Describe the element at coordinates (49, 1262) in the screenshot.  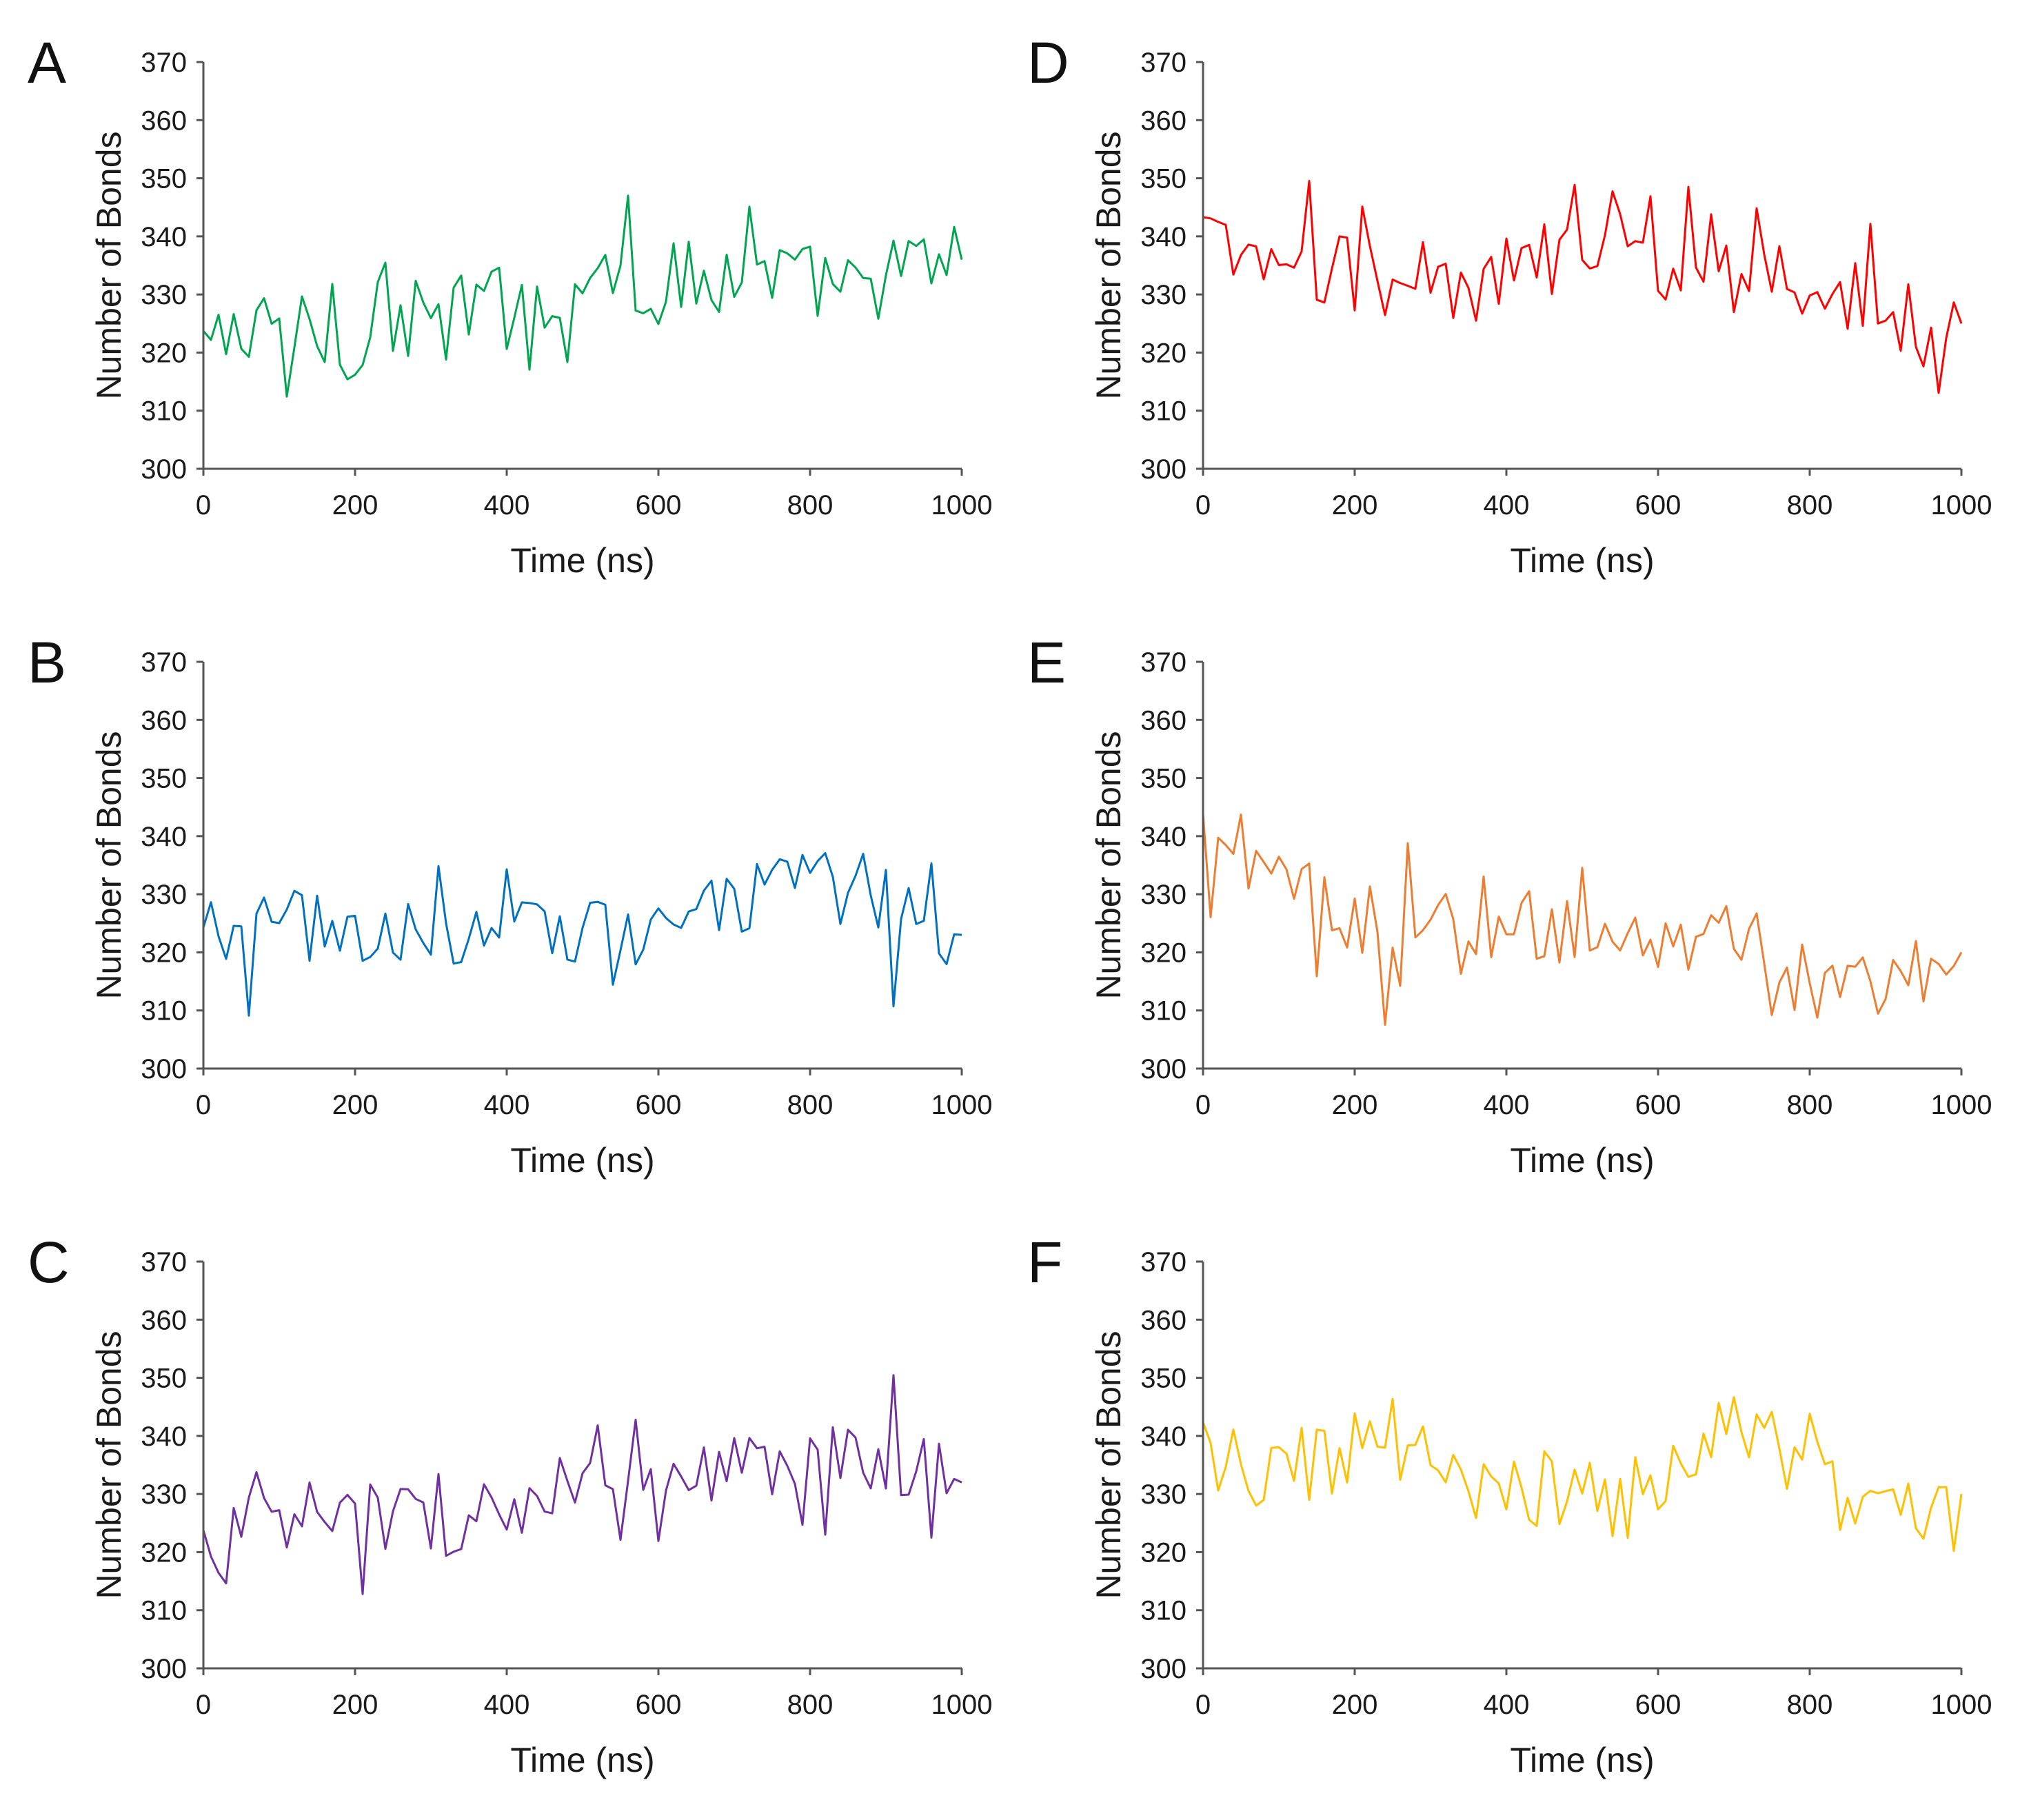
I see `panel-letter-c: C` at that location.